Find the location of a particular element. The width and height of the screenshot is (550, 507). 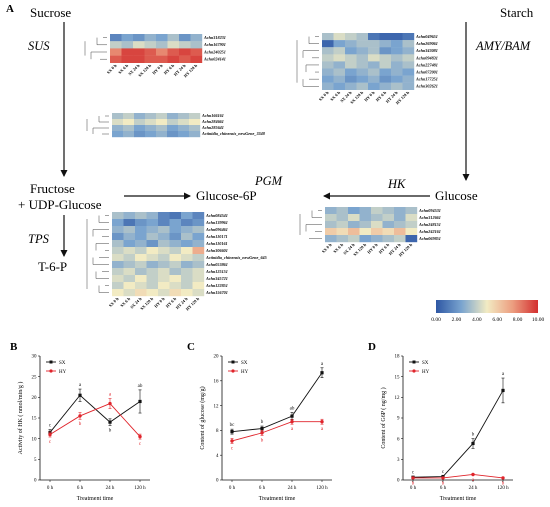

sample-label: HY 120 h is located at coordinates (191, 71).